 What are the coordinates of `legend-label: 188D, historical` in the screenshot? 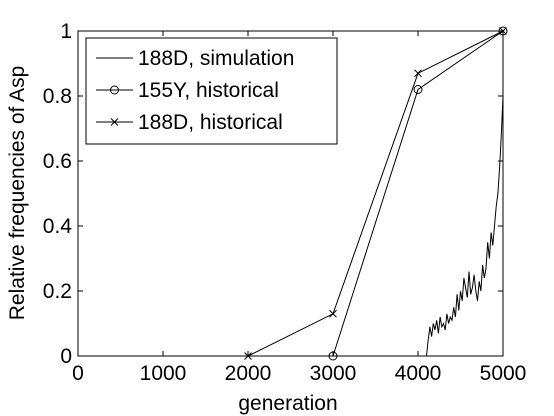 It's located at (210, 122).